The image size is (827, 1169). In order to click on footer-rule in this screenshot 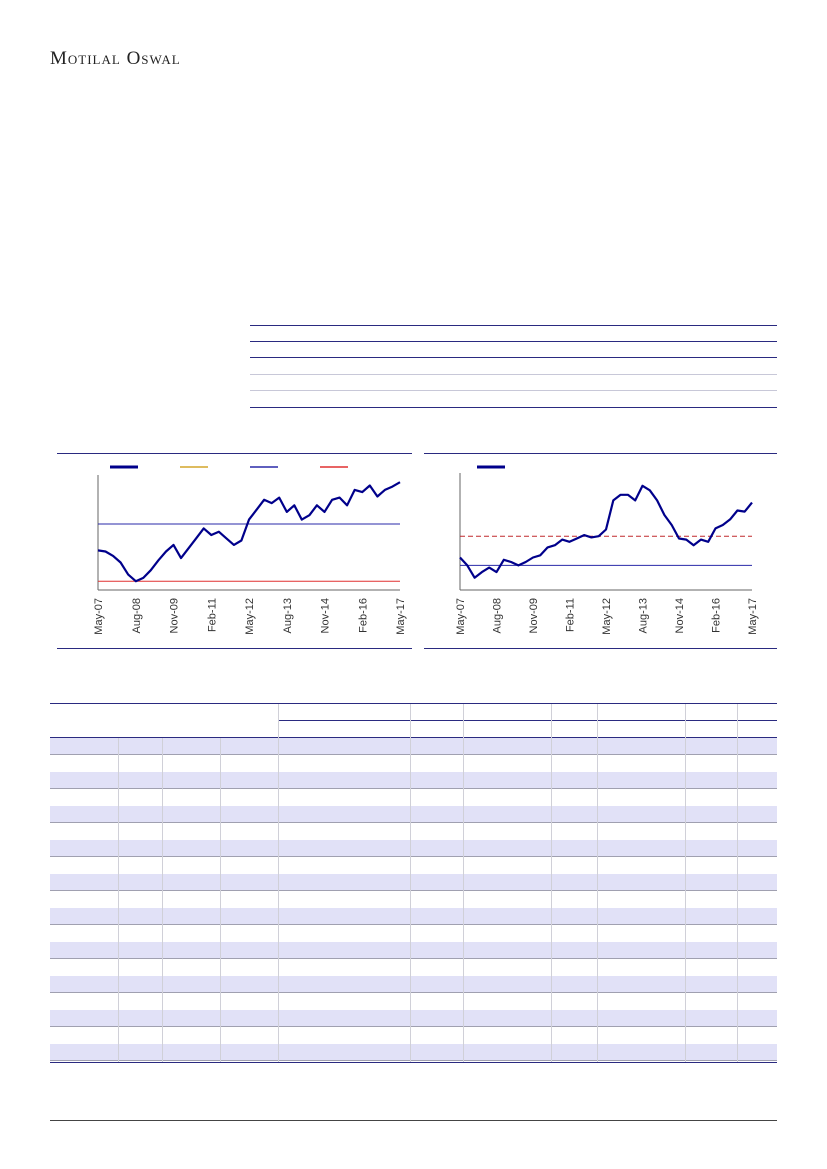, I will do `click(413, 1120)`.